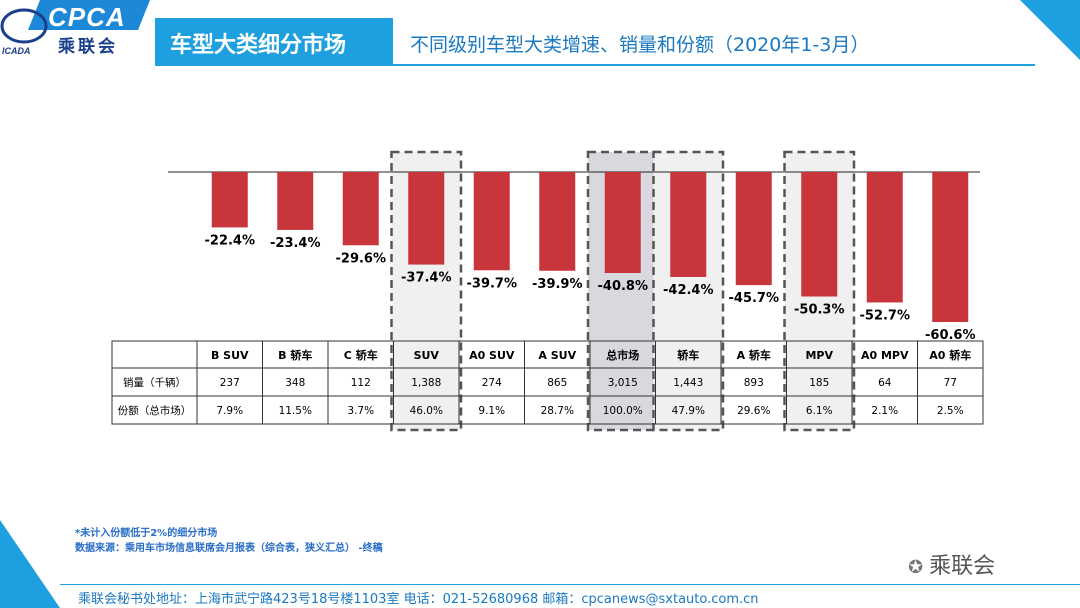 Image resolution: width=1080 pixels, height=608 pixels. I want to click on header-decoration, so click(540, 30).